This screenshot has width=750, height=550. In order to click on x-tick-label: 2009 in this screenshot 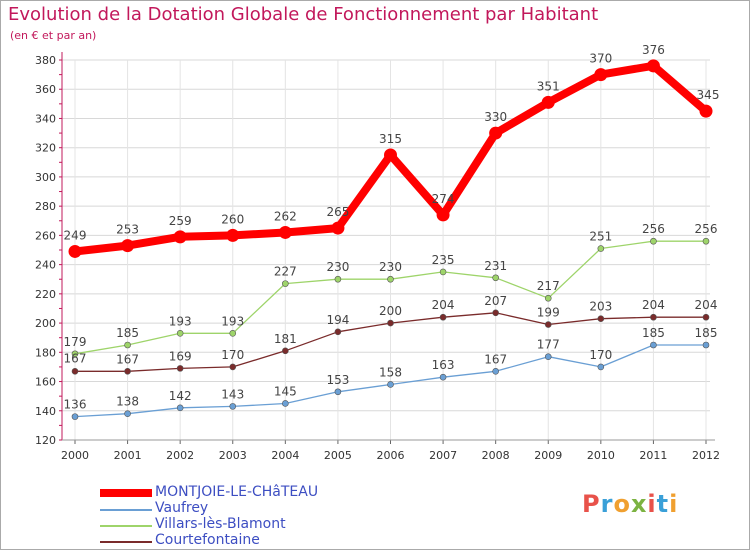, I will do `click(548, 455)`.